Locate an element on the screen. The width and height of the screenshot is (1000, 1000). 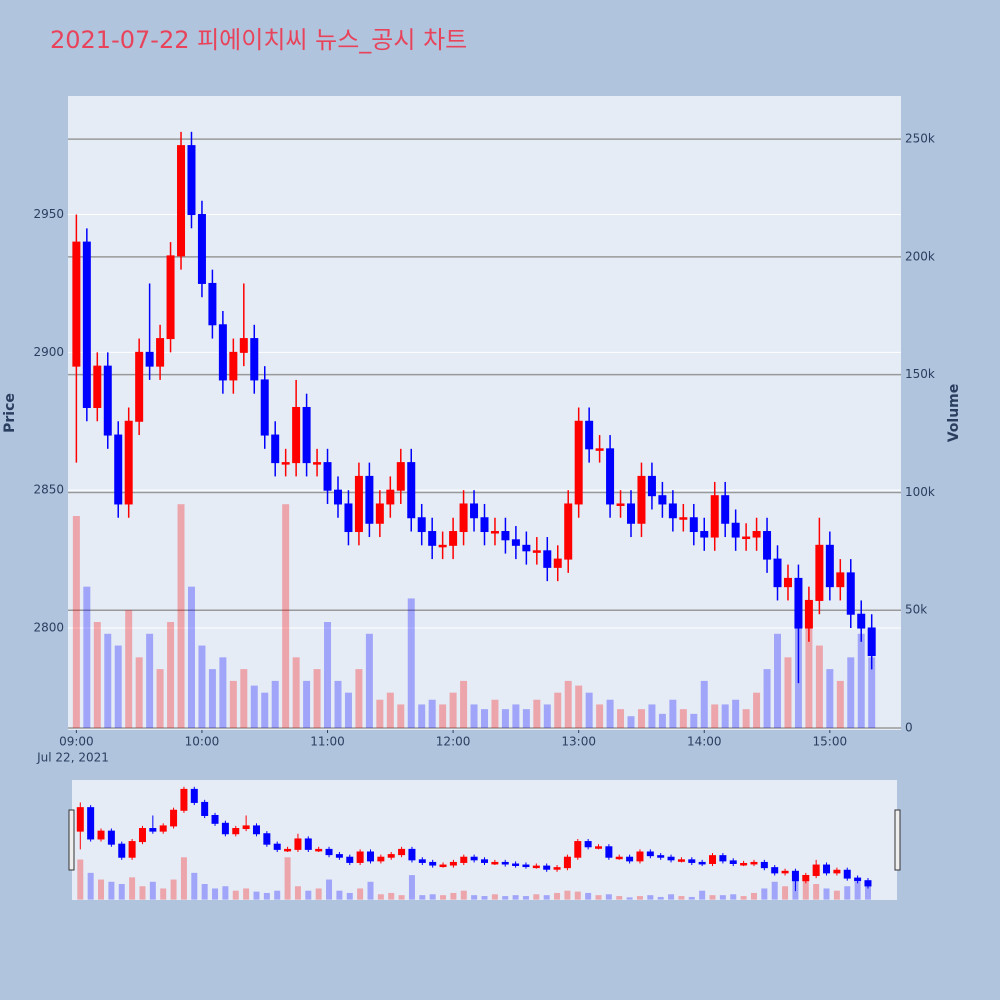
range-slider is located at coordinates (484, 840).